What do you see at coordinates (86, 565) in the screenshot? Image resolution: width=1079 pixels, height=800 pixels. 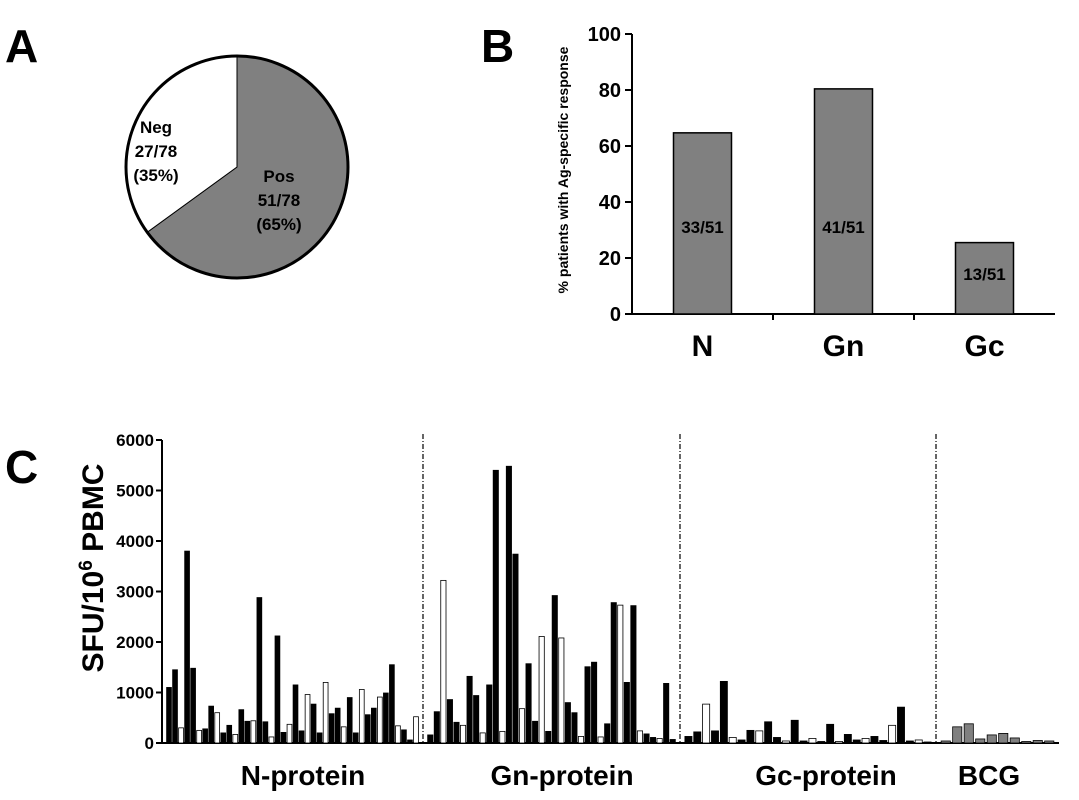 I see `c-y-axis-title-sup: 6` at bounding box center [86, 565].